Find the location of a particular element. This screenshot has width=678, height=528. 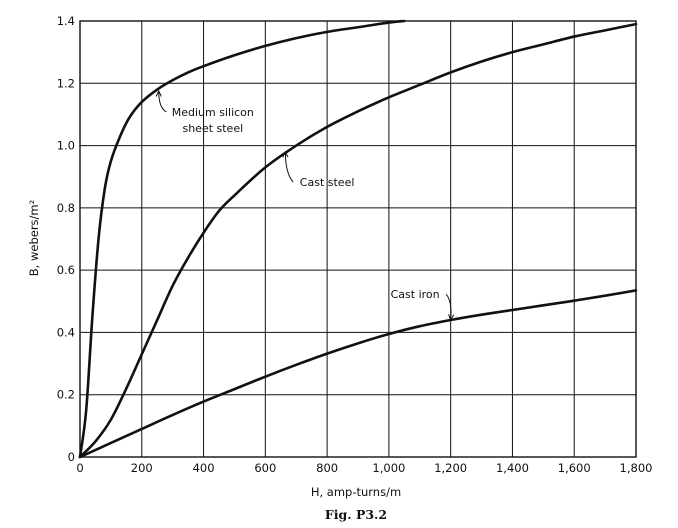

y-axis-label: B, webers/m² is located at coordinates (34, 238).